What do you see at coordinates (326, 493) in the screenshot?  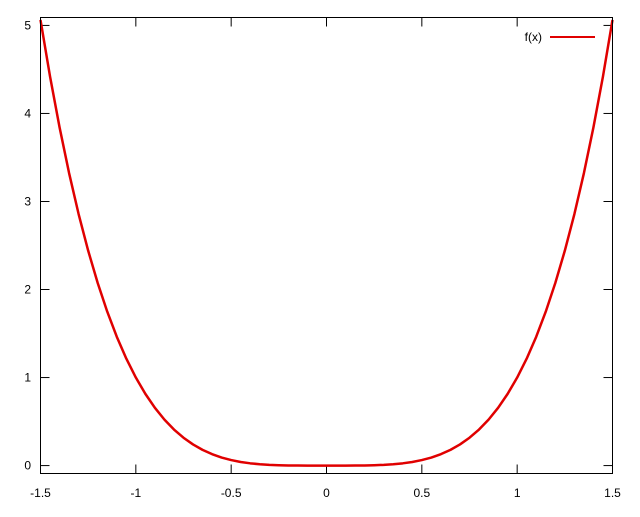 I see `x-tick-label: 0` at bounding box center [326, 493].